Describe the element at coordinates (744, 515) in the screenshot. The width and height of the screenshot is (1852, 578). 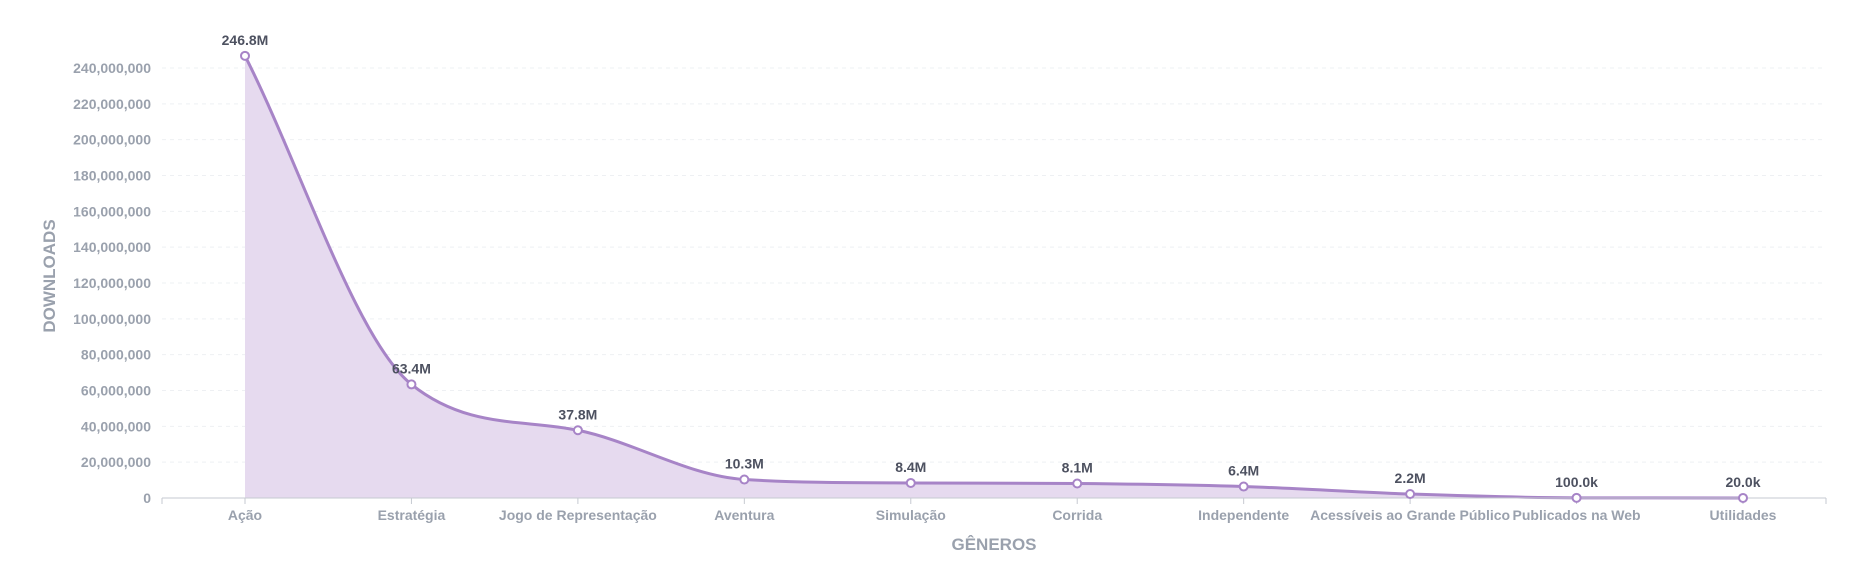
I see `x-tick-label: Aventura` at that location.